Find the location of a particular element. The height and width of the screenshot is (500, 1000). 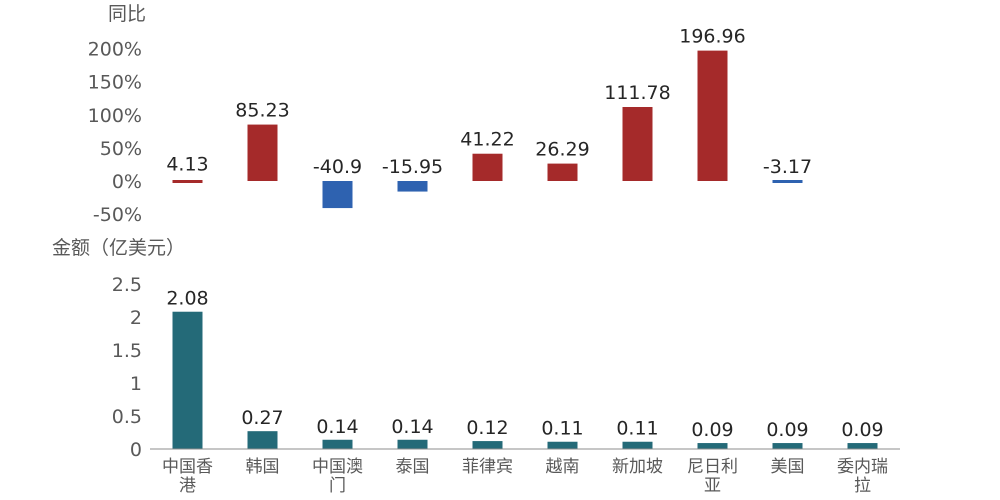

amount-data-label: 0.27 is located at coordinates (262, 418).